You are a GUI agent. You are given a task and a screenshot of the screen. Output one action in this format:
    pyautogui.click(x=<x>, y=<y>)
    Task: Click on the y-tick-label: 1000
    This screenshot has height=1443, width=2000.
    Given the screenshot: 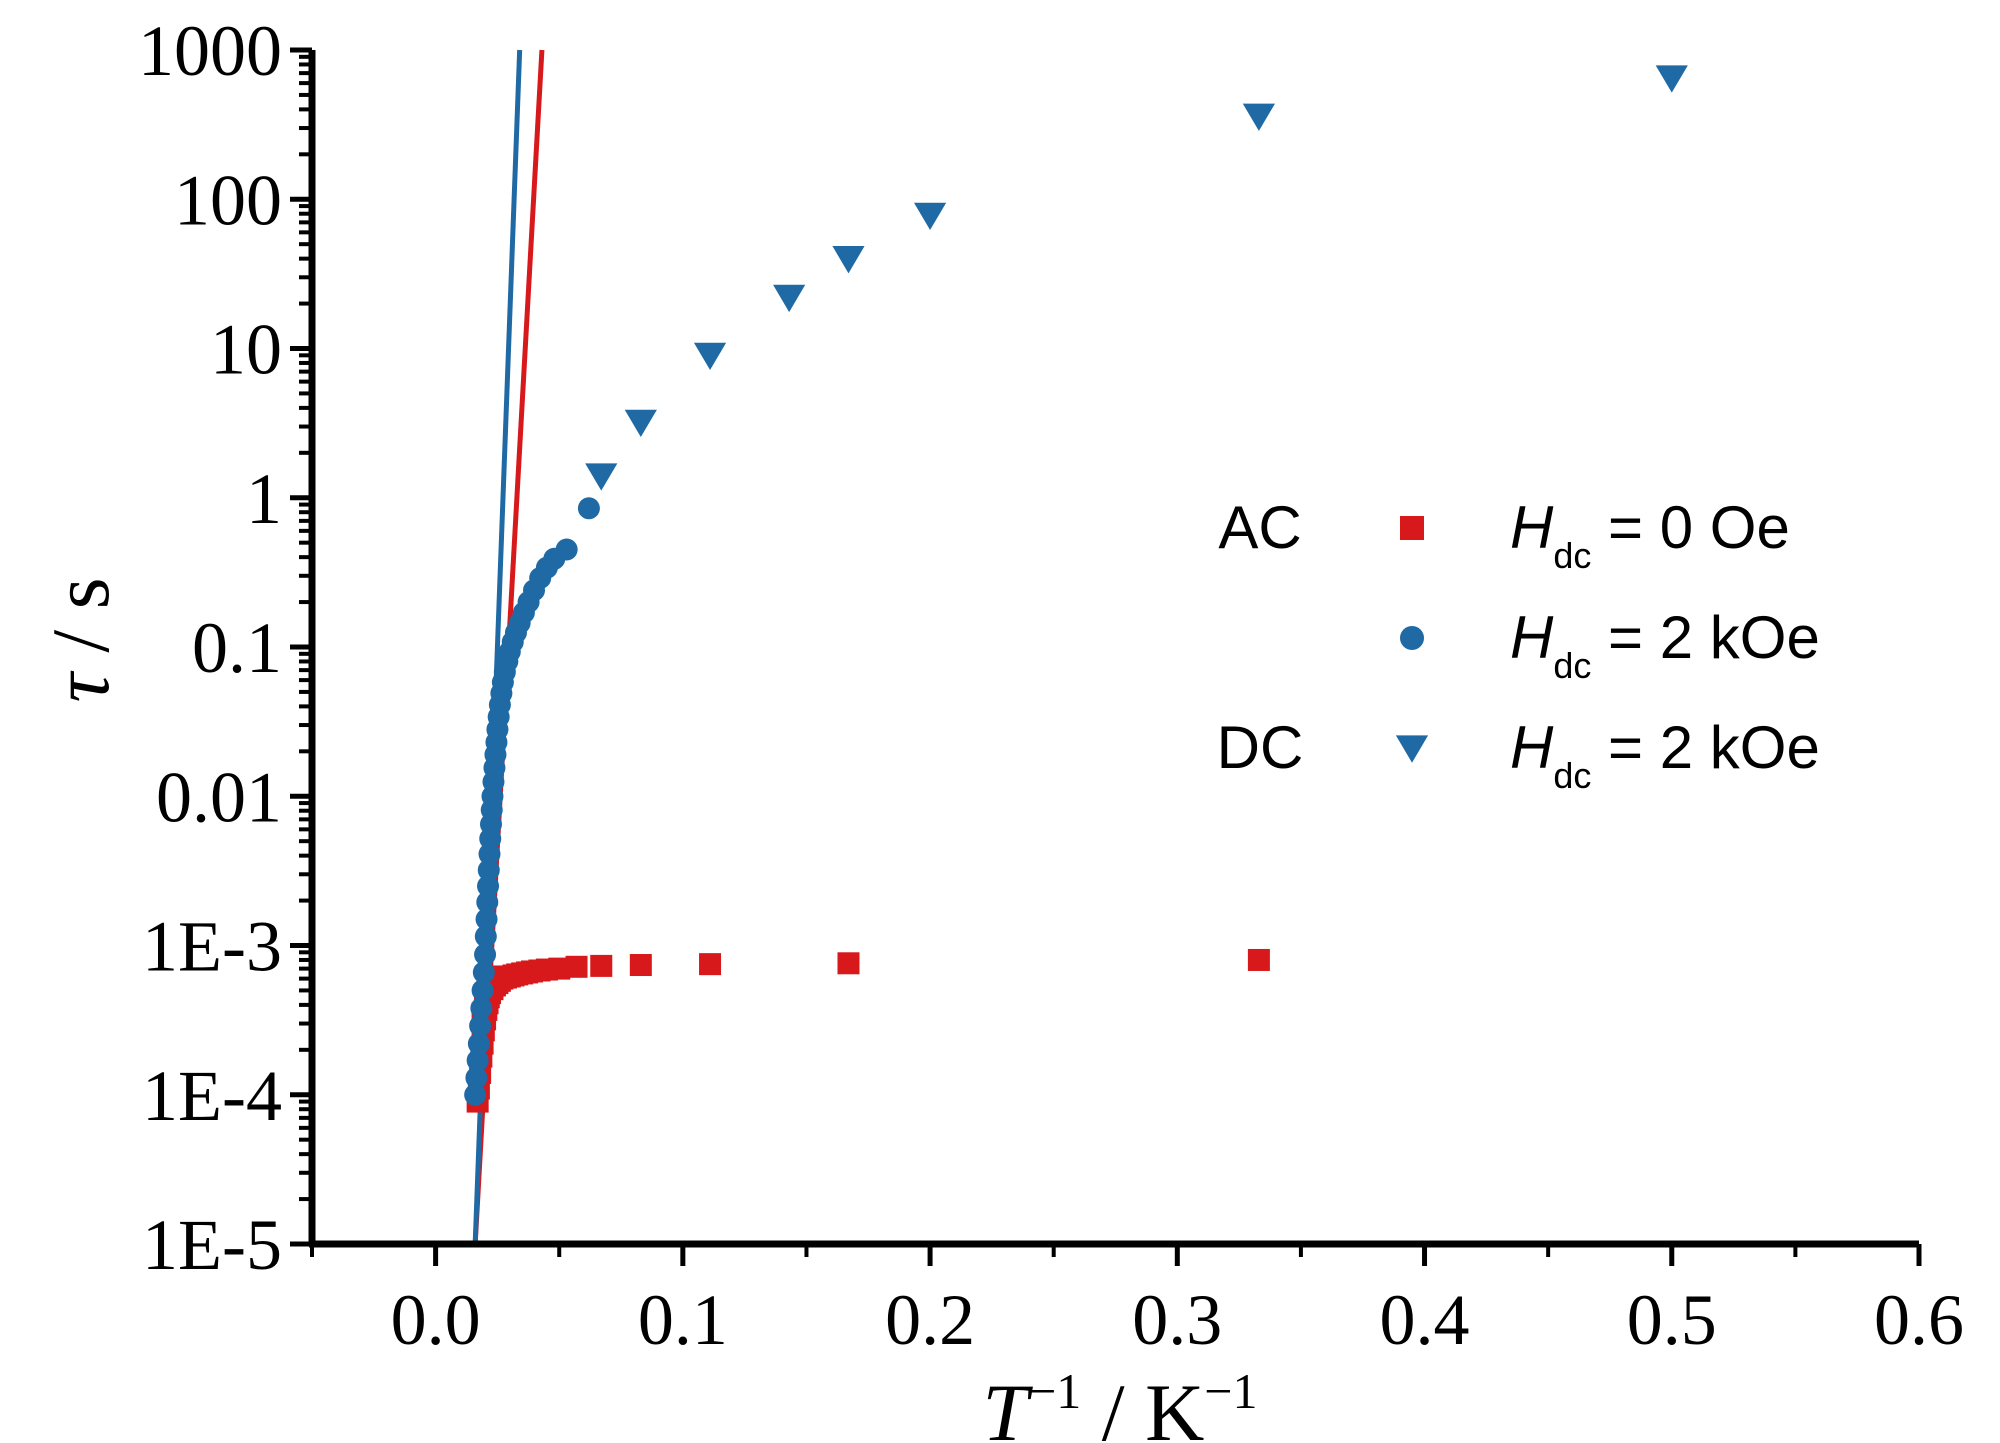 What is the action you would take?
    pyautogui.click(x=210, y=51)
    